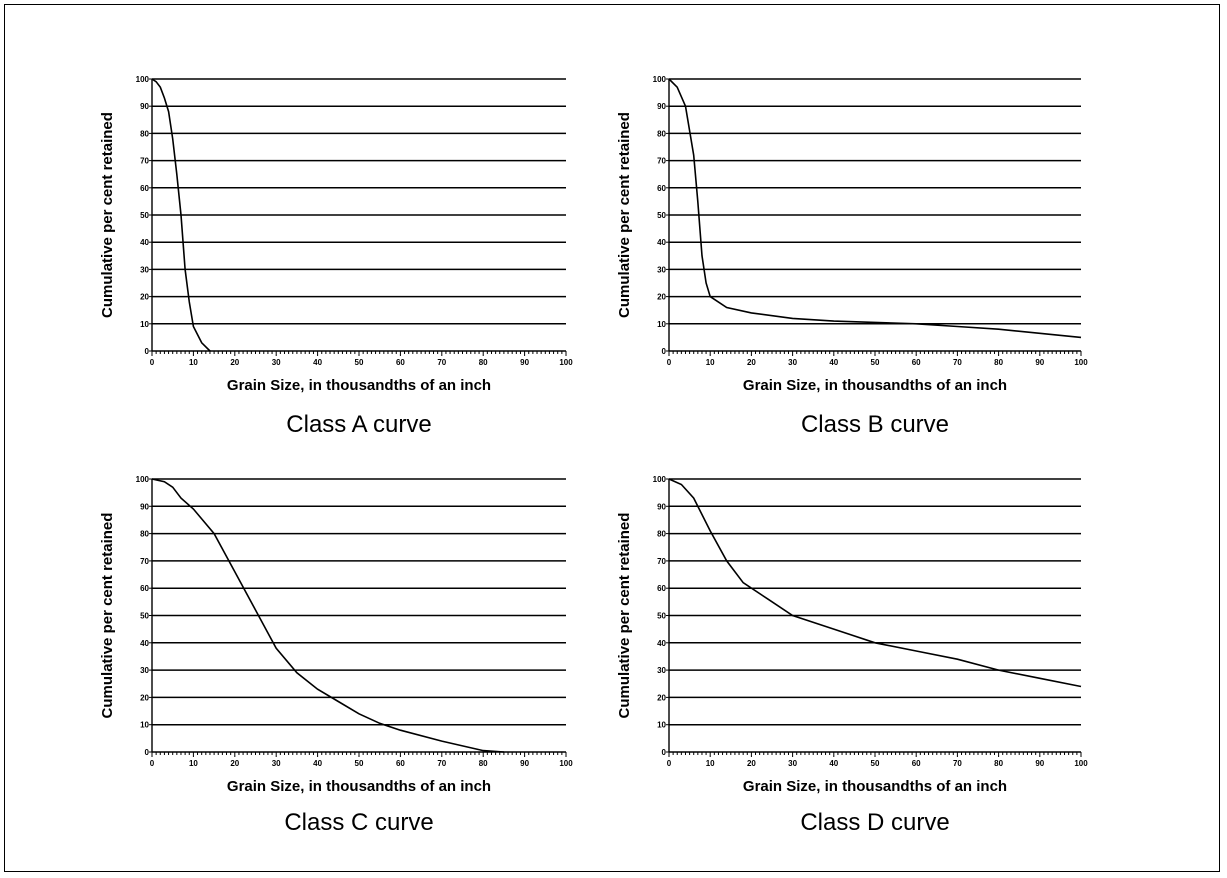  I want to click on chart-caption: Class B curve, so click(875, 424).